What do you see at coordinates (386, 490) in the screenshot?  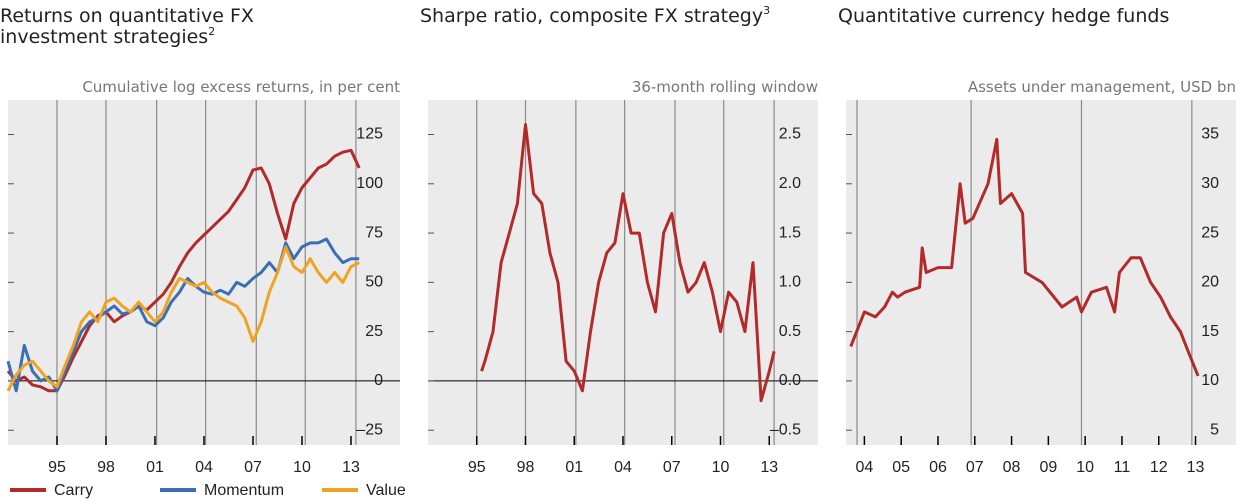 I see `legend-label: Value` at bounding box center [386, 490].